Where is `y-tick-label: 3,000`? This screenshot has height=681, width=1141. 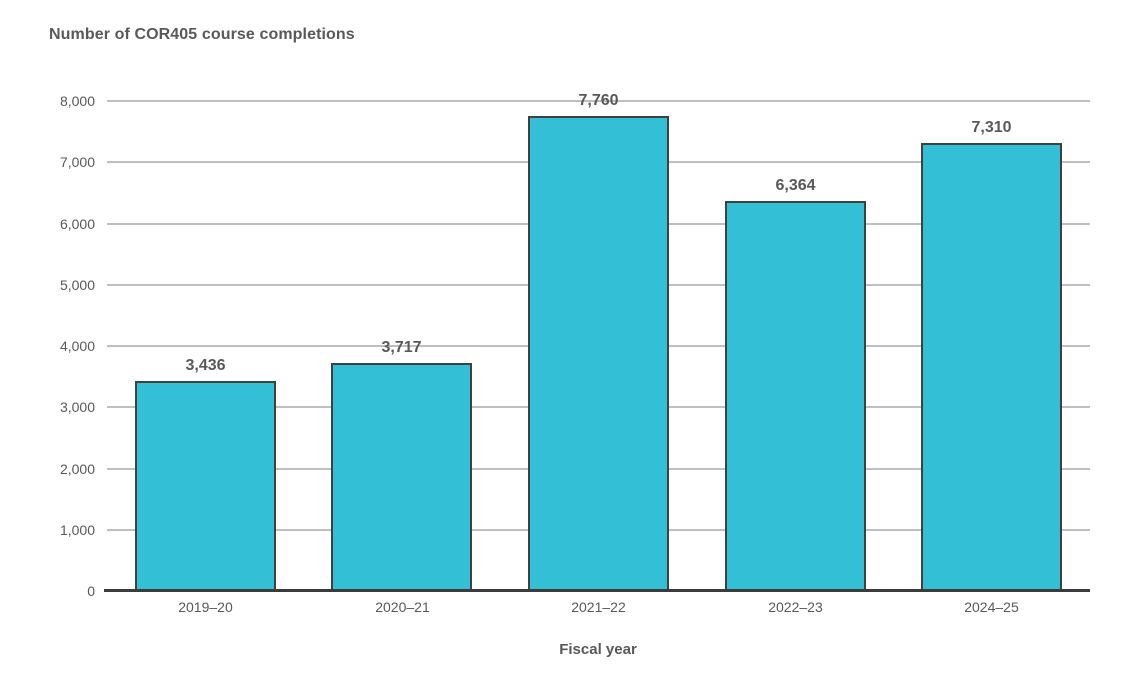 y-tick-label: 3,000 is located at coordinates (77, 407).